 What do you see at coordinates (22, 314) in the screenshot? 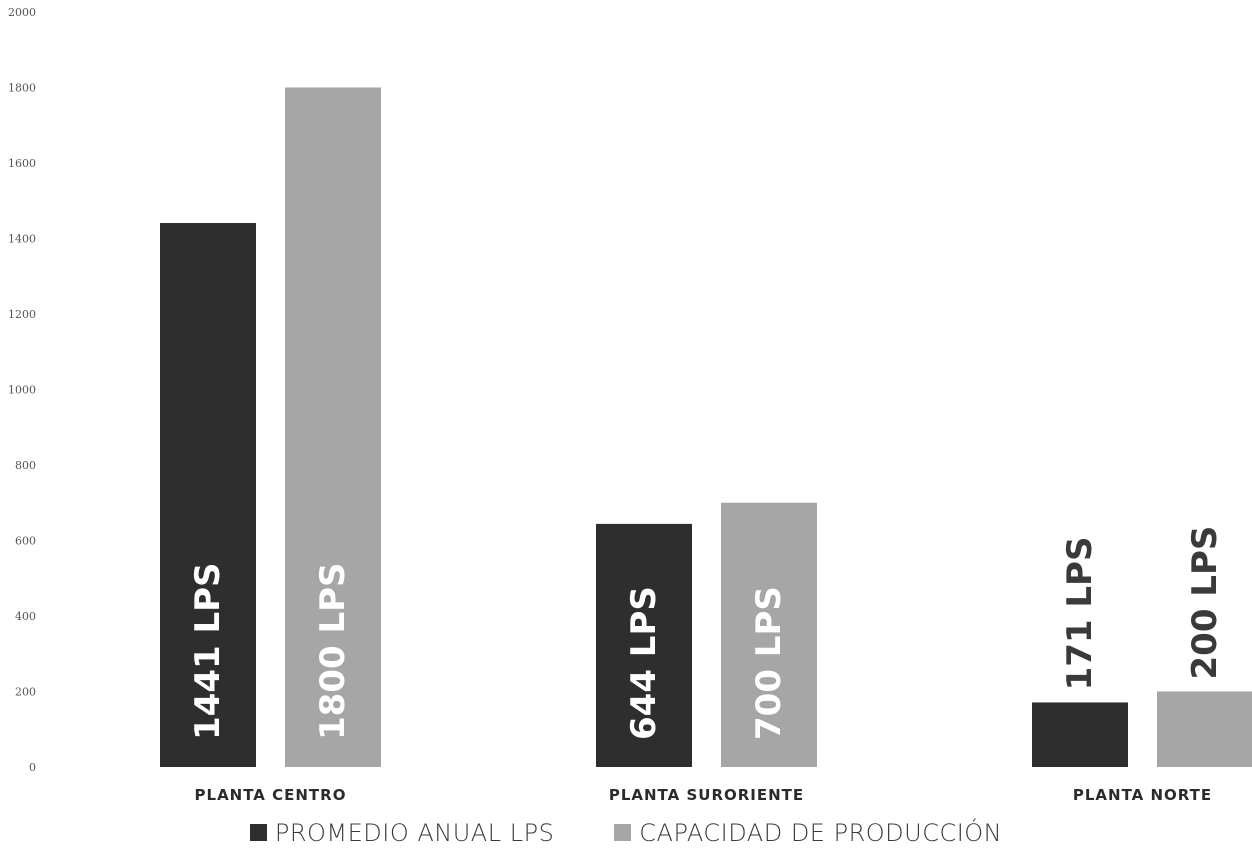
I see `y-tick-label: 1200` at bounding box center [22, 314].